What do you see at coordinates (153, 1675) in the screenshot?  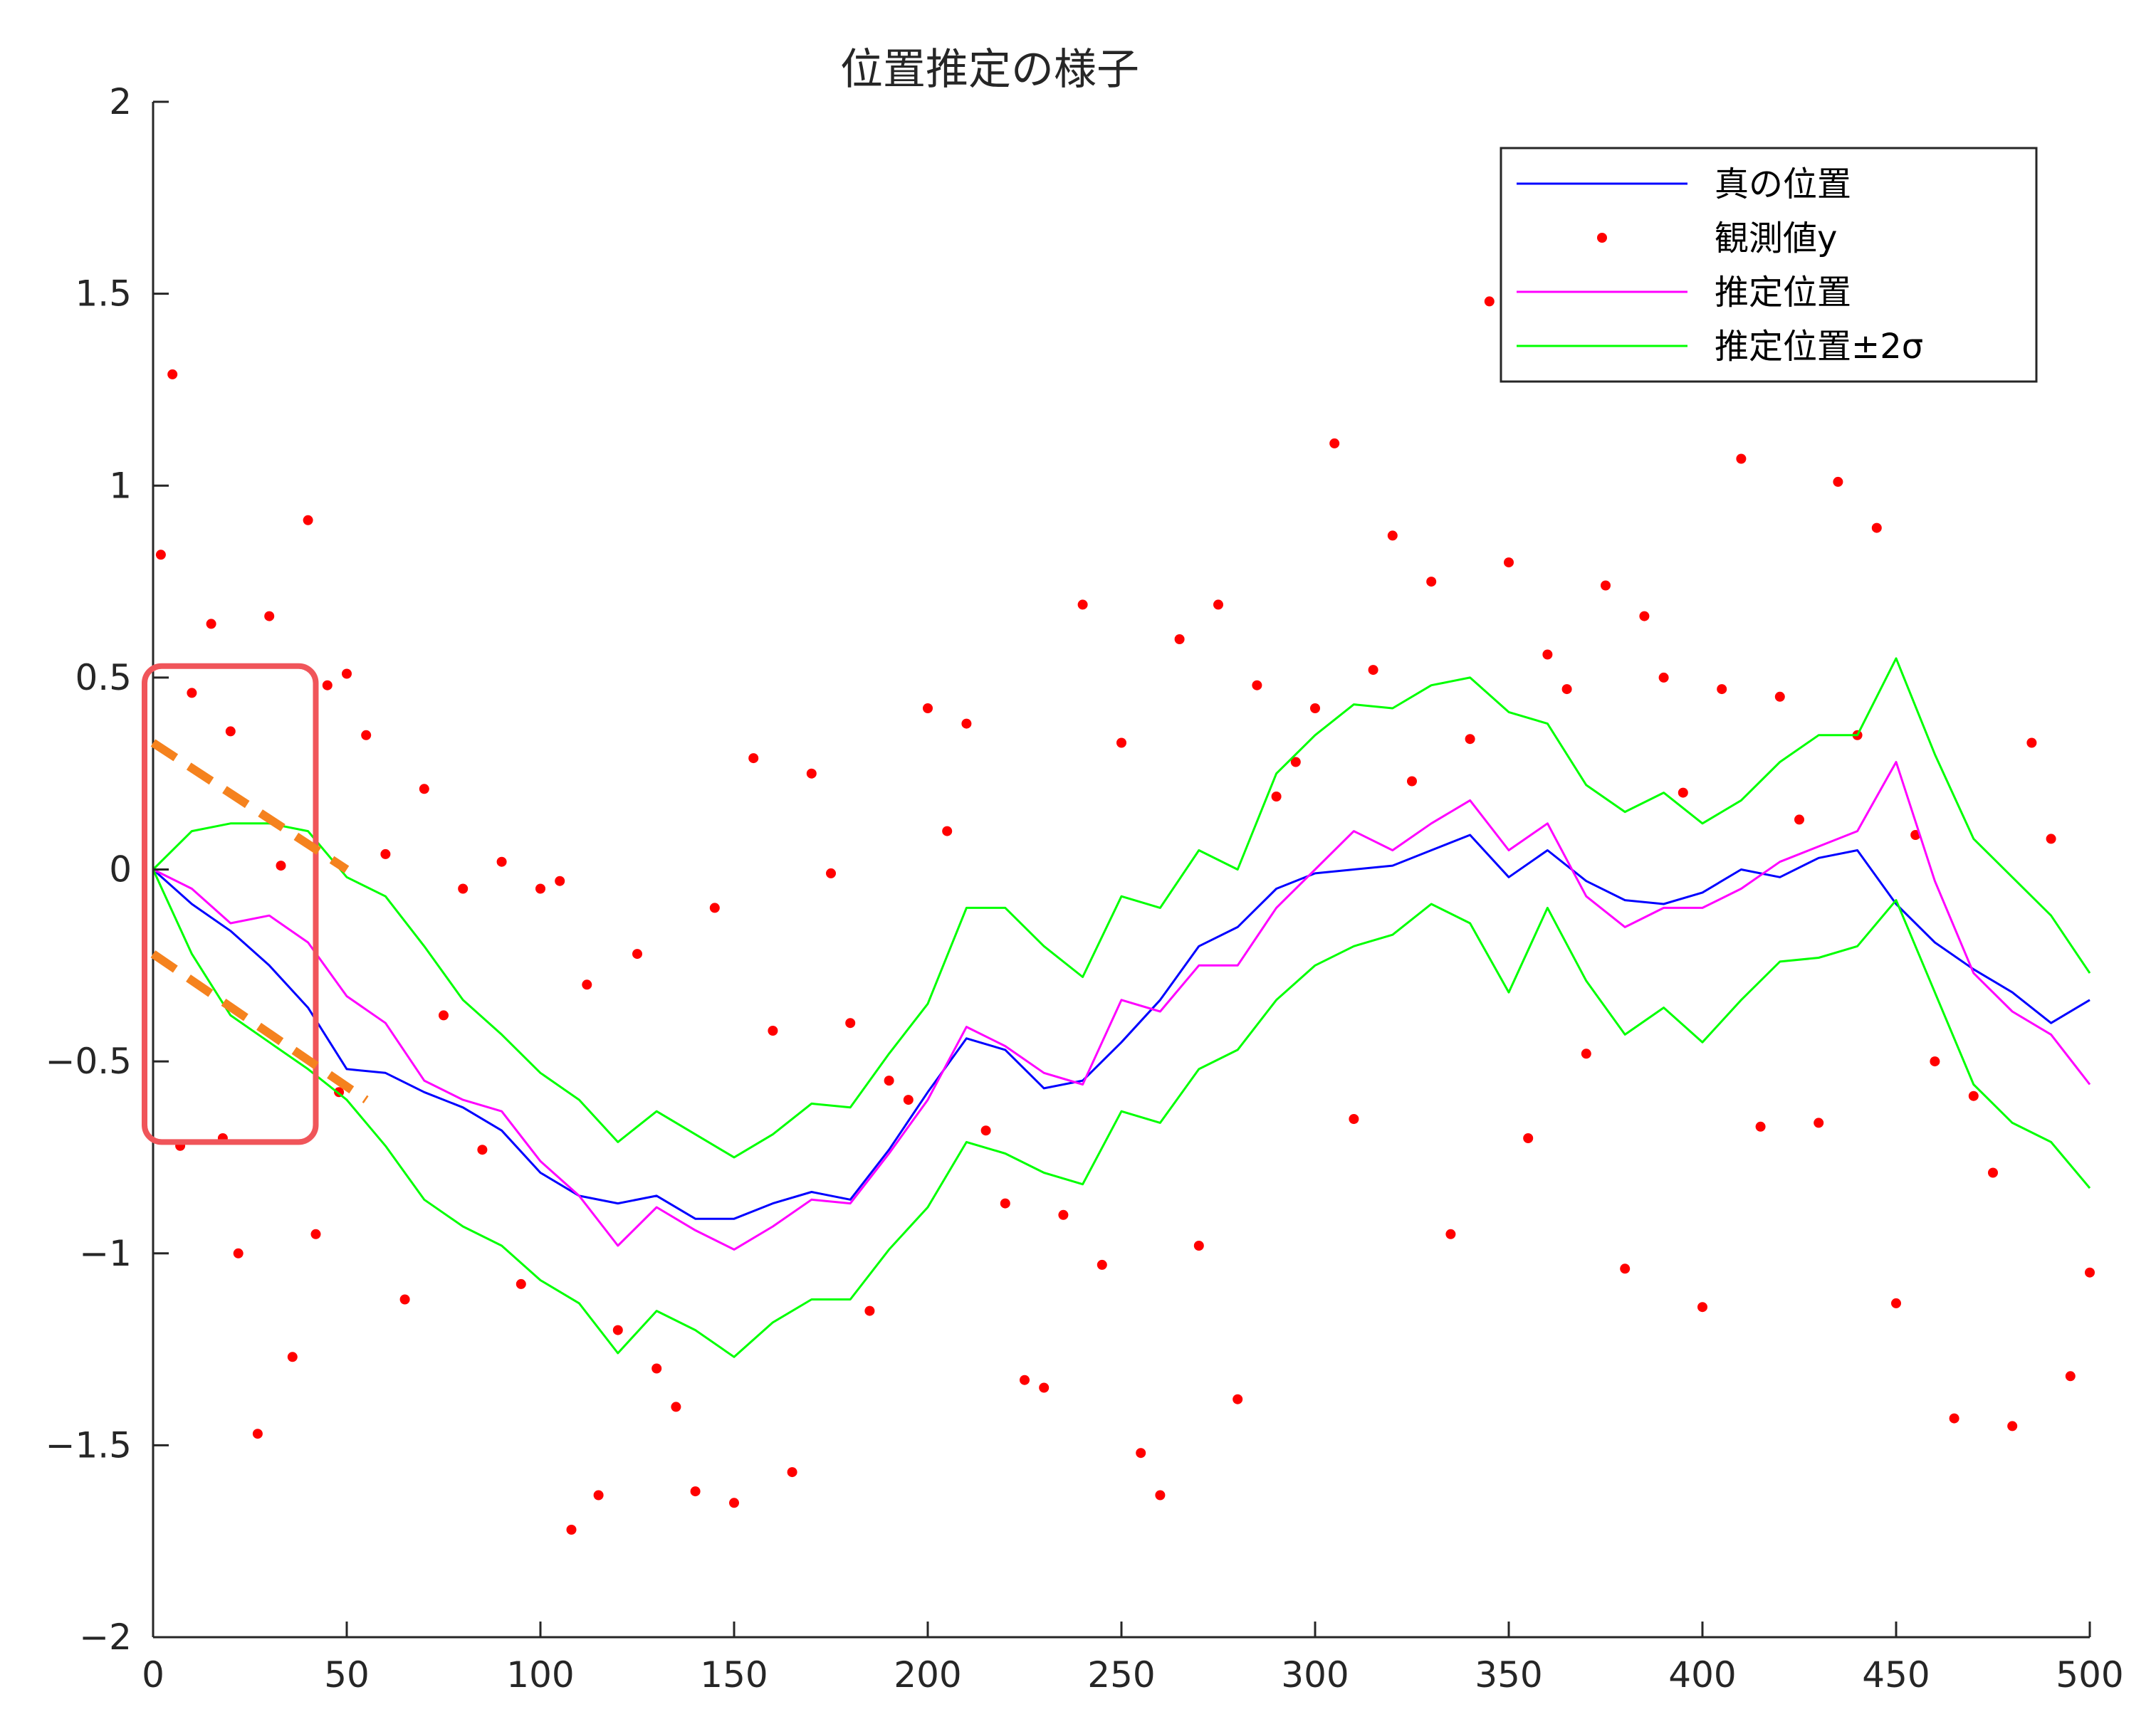 I see `x-tick-label: 0` at bounding box center [153, 1675].